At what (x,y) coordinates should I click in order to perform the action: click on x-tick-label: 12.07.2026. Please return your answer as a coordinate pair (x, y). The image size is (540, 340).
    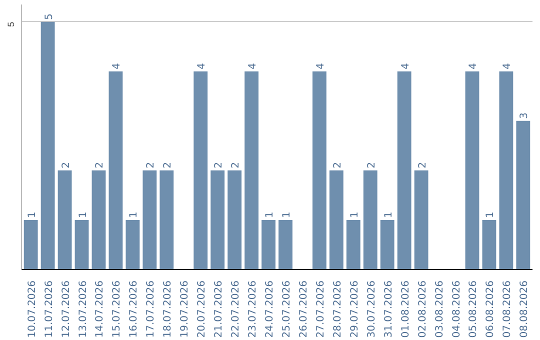
    Looking at the image, I should click on (66, 309).